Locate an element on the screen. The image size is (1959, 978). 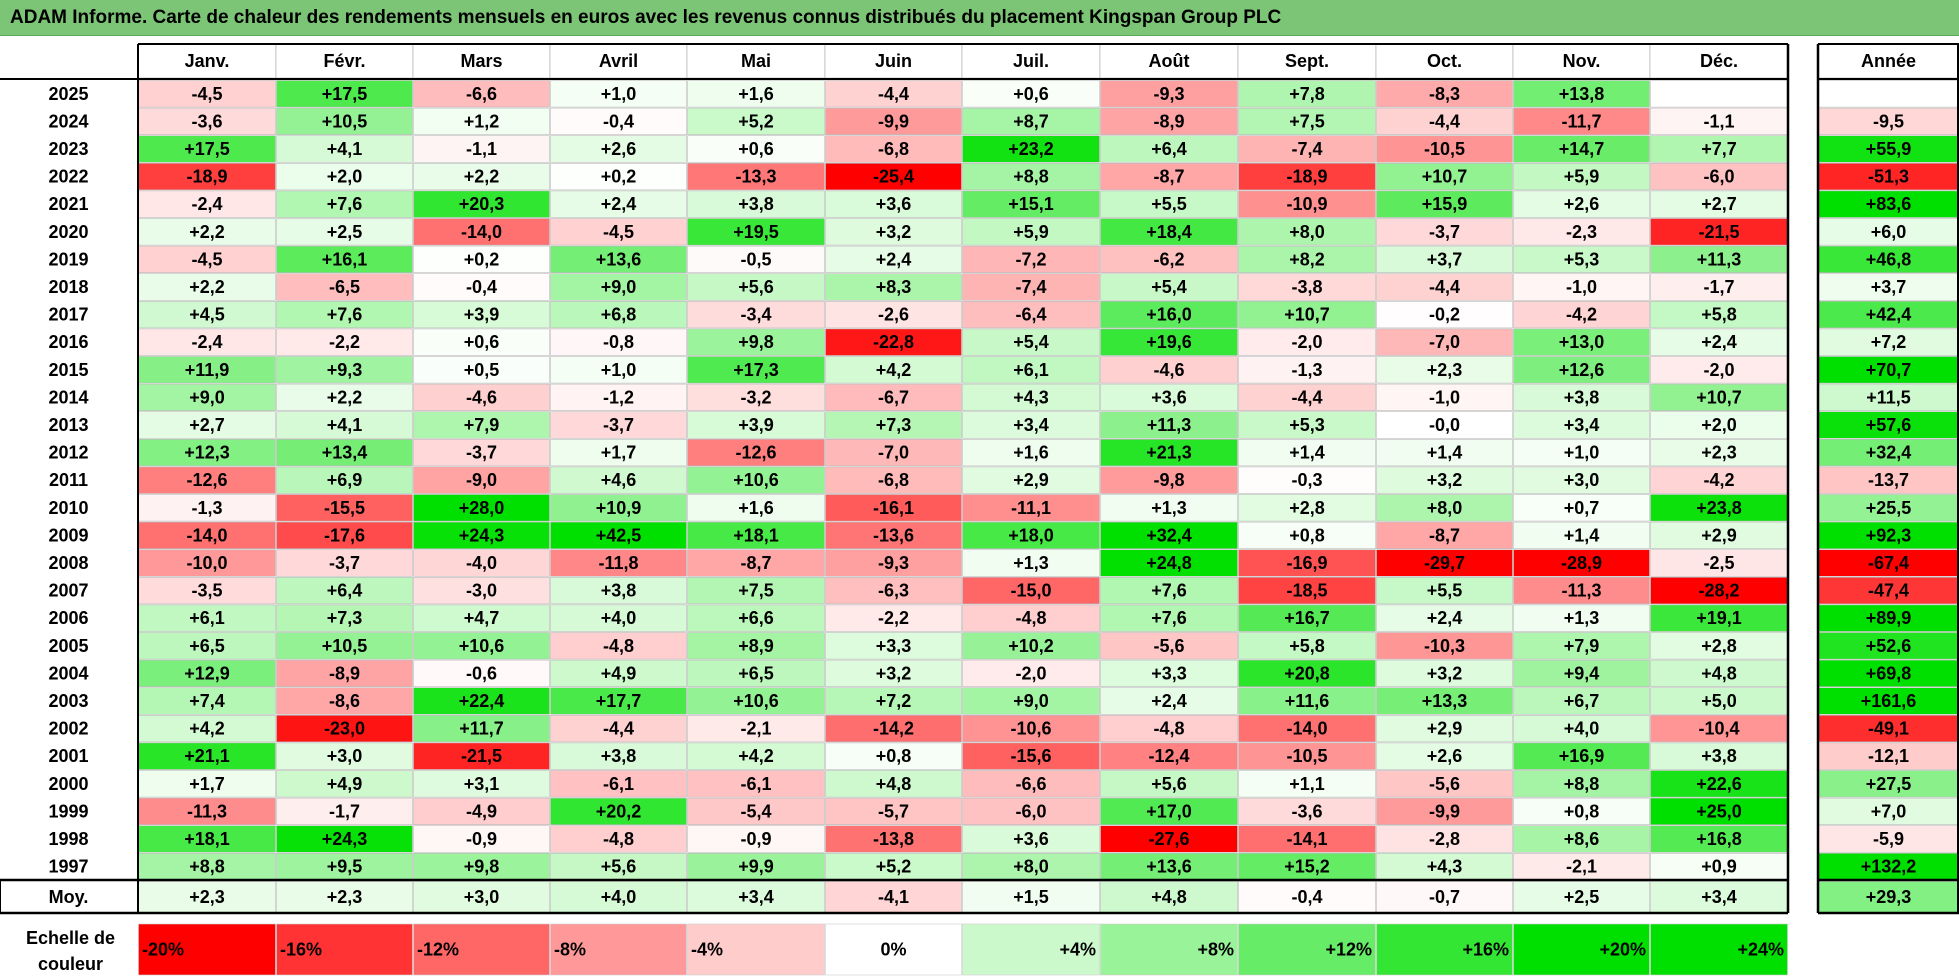
scale-swatch-label: -12% is located at coordinates (438, 950).